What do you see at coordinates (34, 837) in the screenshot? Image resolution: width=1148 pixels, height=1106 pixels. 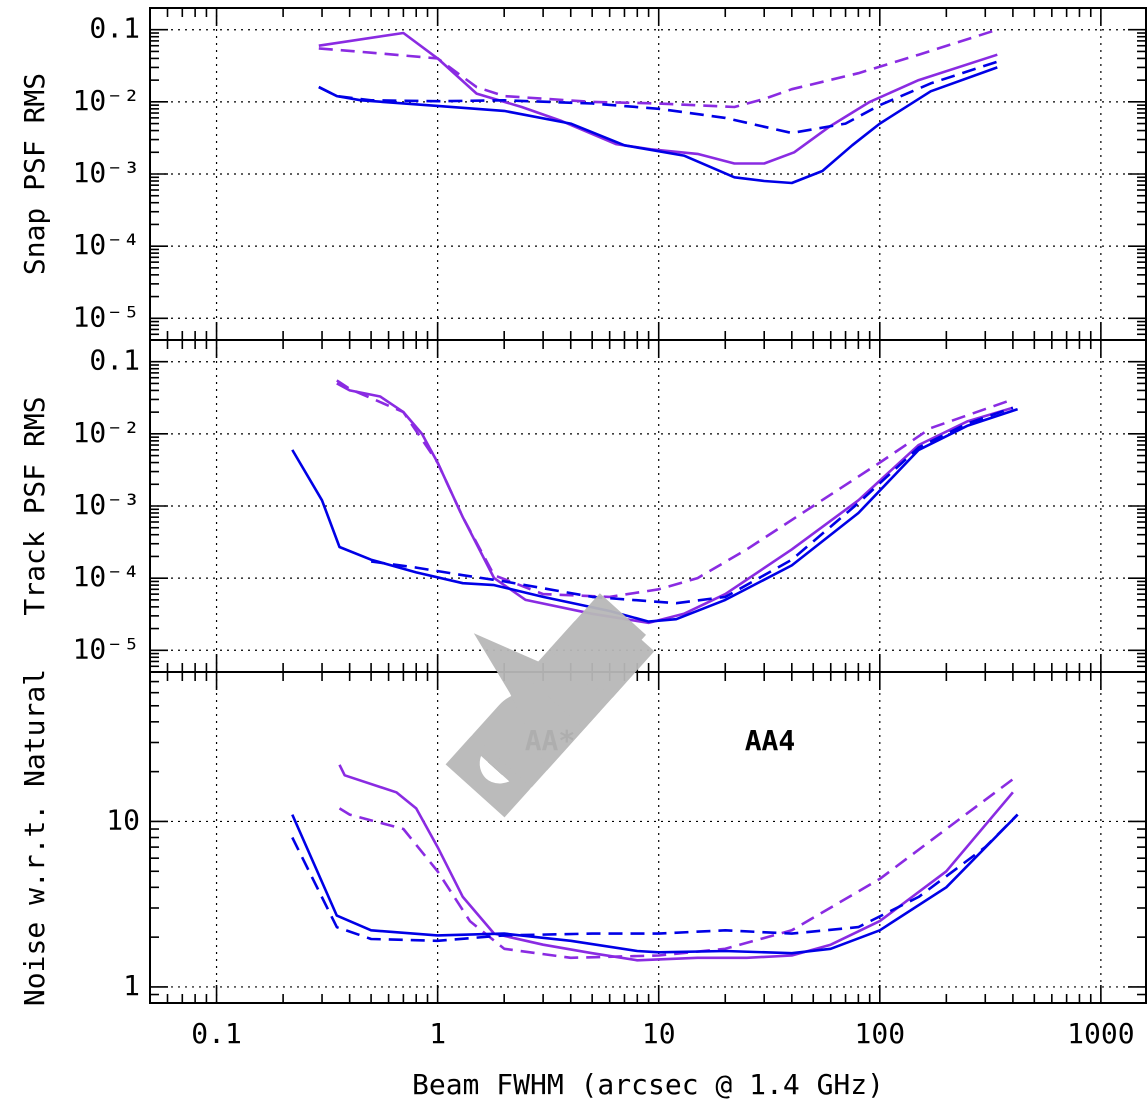 I see `y-axis-title: Noise w.r.t. Natural` at bounding box center [34, 837].